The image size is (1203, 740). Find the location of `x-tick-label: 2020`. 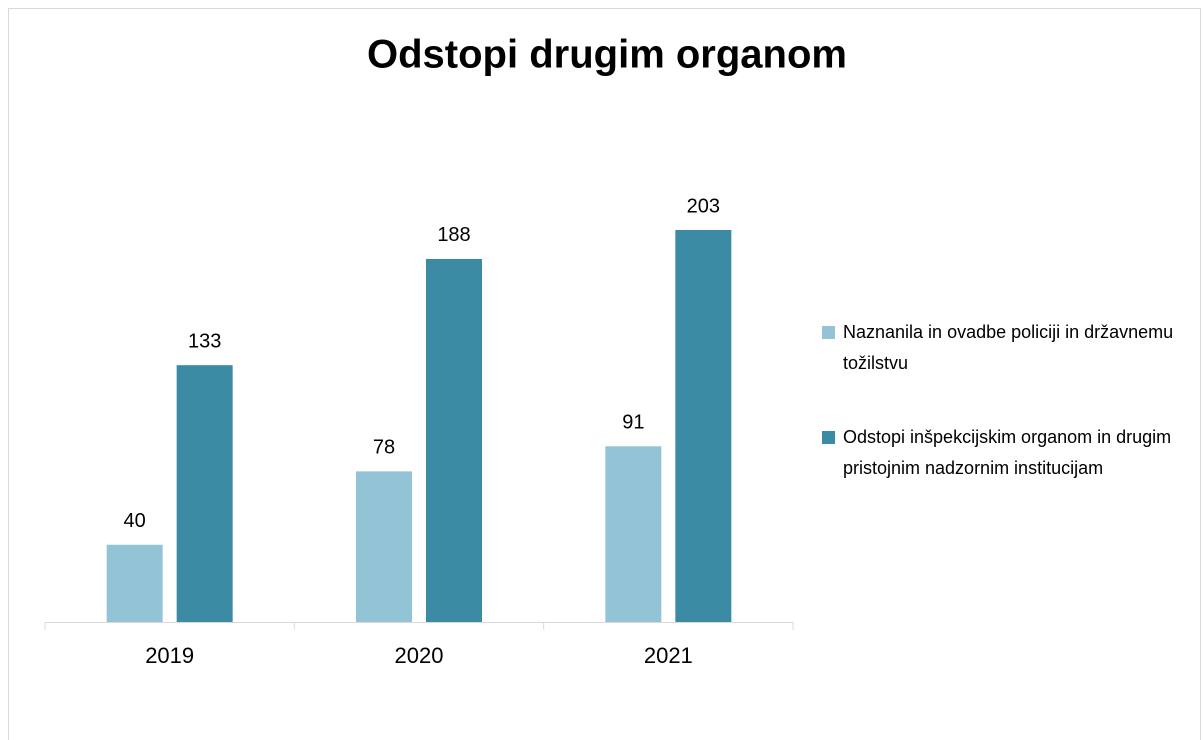

x-tick-label: 2020 is located at coordinates (419, 655).